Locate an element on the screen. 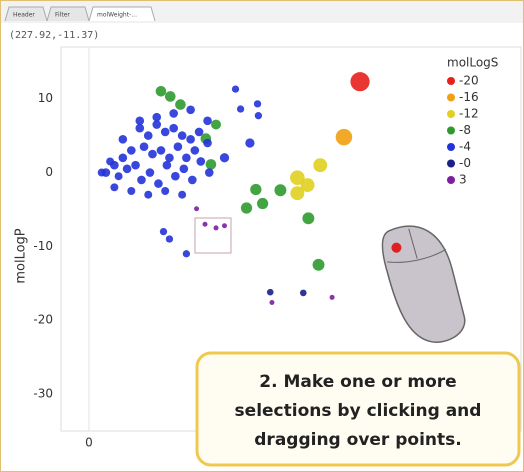 The image size is (524, 472). legend-title: molLogS is located at coordinates (472, 63).